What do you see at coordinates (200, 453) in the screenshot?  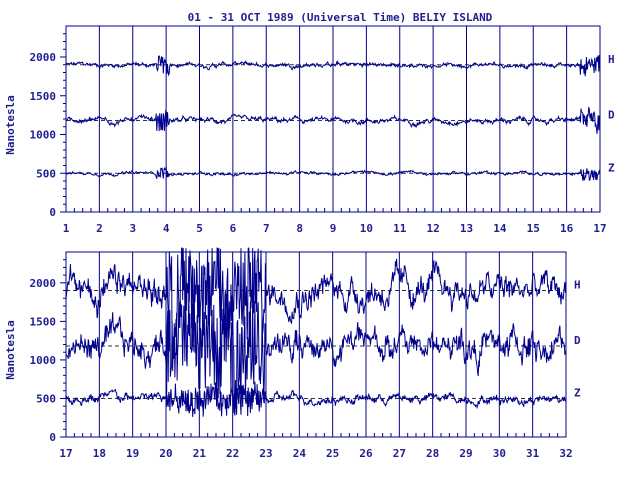 I see `x-tick-label: 21` at bounding box center [200, 453].